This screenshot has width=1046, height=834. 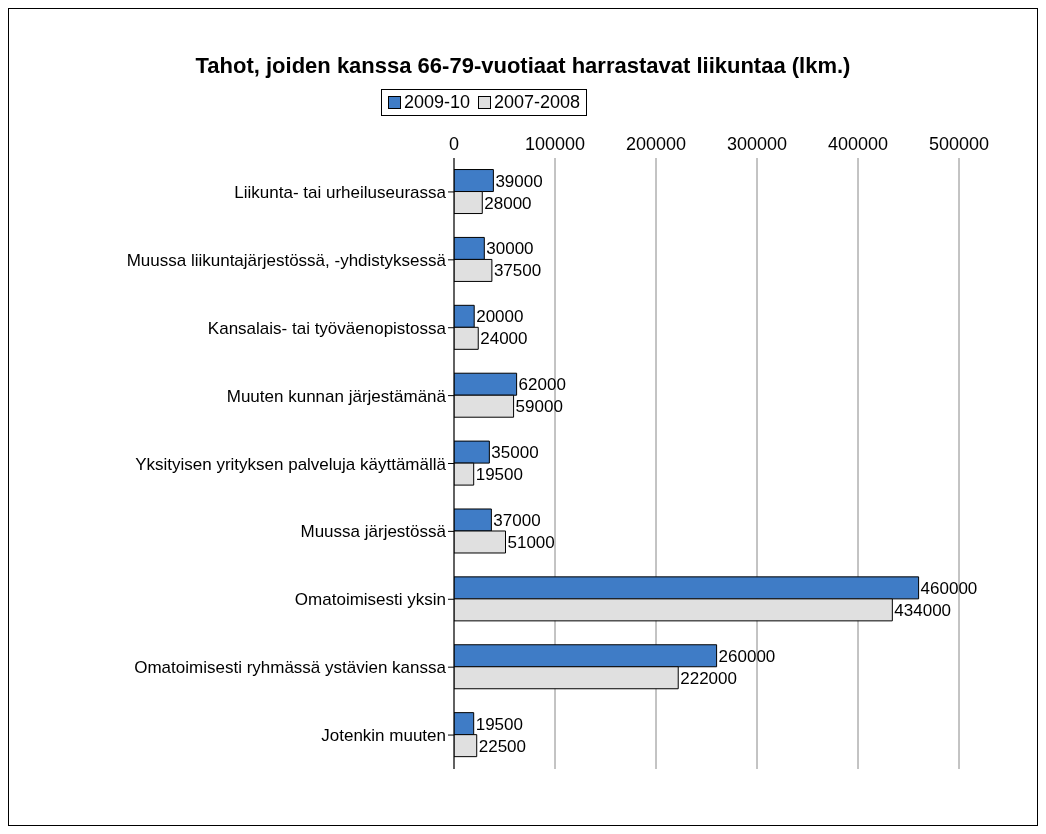 I want to click on data-label: 35000, so click(x=515, y=453).